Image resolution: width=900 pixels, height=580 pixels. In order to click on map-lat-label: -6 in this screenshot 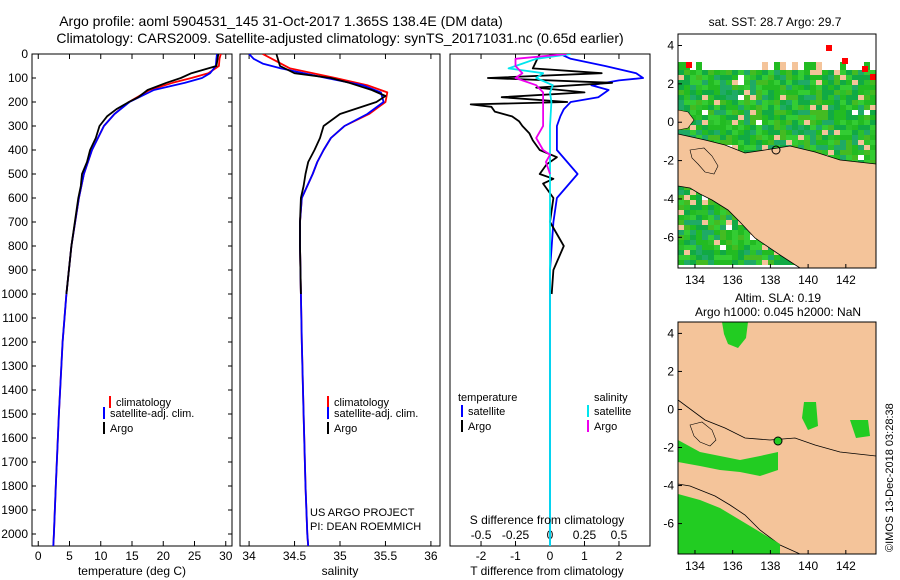, I will do `click(668, 237)`.